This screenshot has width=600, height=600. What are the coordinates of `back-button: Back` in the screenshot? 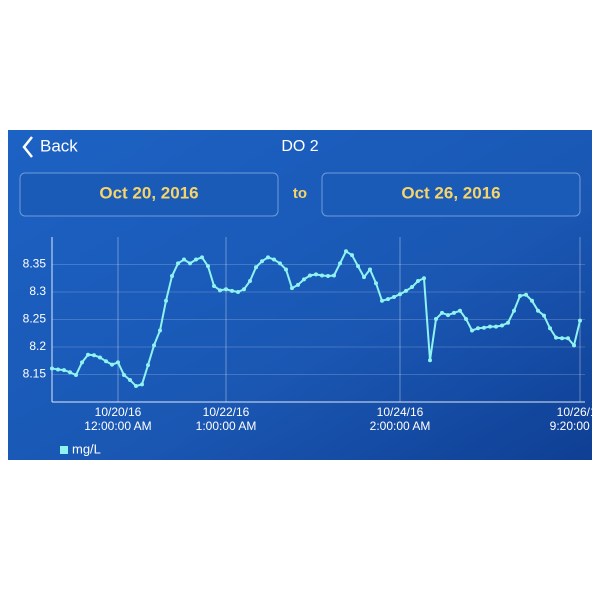 It's located at (59, 145).